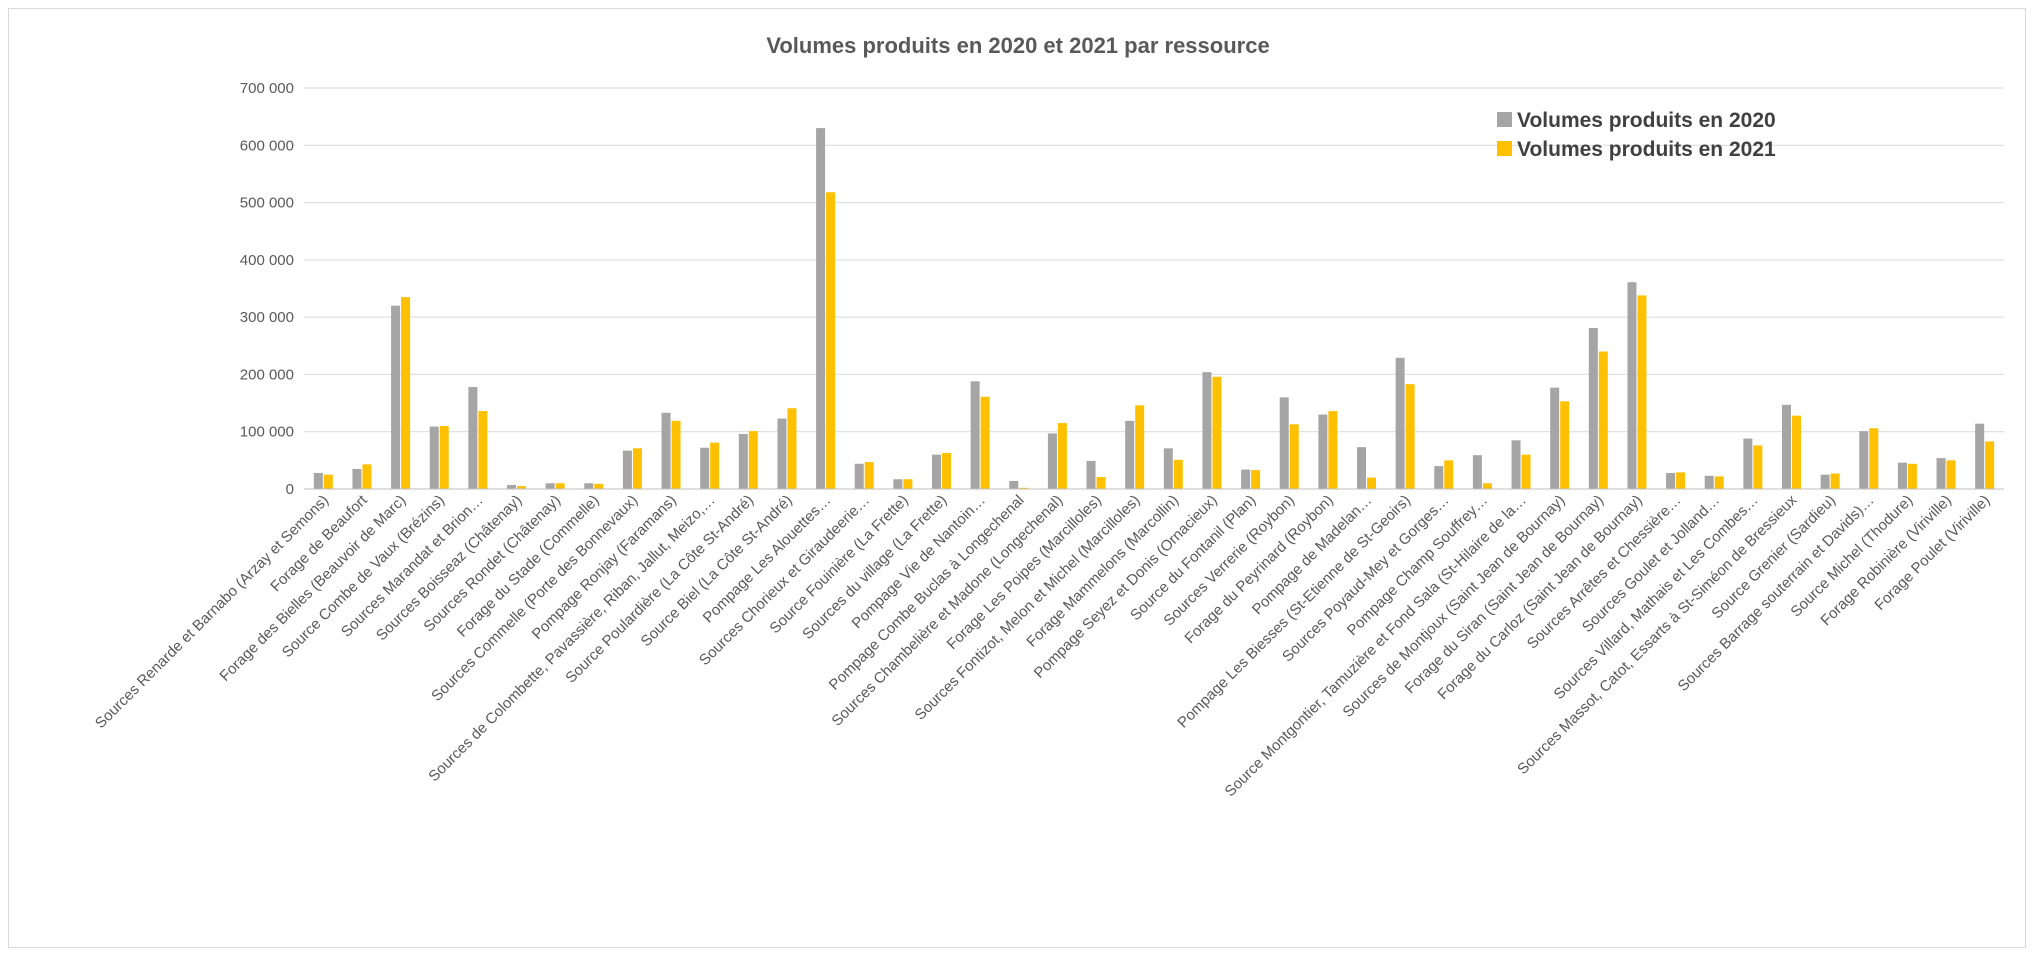 The width and height of the screenshot is (2035, 958). What do you see at coordinates (267, 260) in the screenshot?
I see `y-tick-label: 400 000` at bounding box center [267, 260].